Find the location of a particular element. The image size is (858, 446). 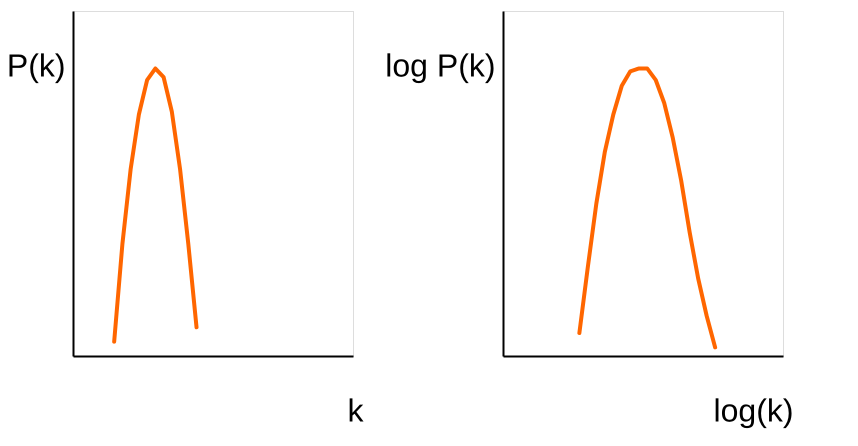

y-axis-title: log P(k) is located at coordinates (440, 66).